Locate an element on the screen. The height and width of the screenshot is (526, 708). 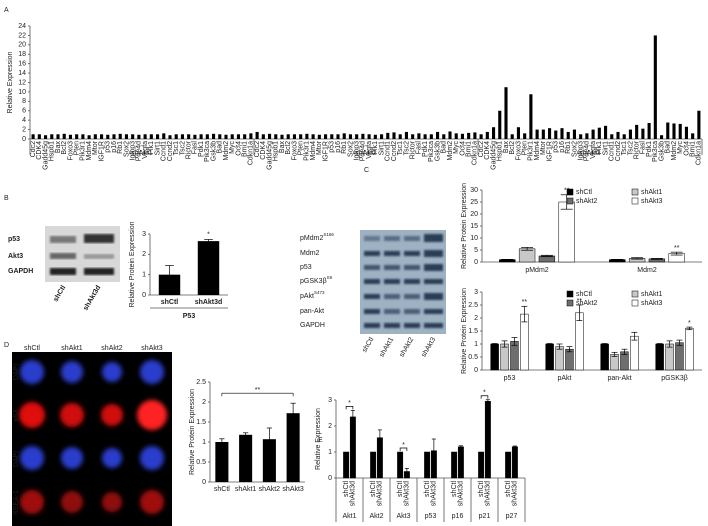
blot-row-text: Akt3 is located at coordinates (15, 256).